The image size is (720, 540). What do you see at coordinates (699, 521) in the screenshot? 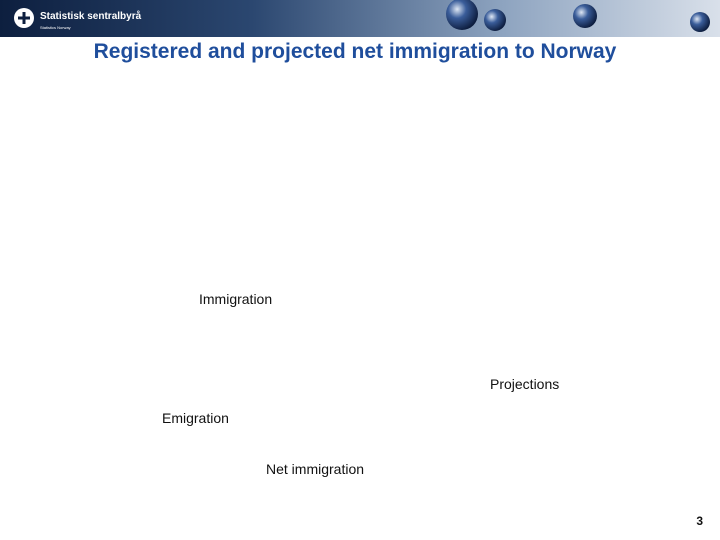
I see `page-number: 3` at bounding box center [699, 521].